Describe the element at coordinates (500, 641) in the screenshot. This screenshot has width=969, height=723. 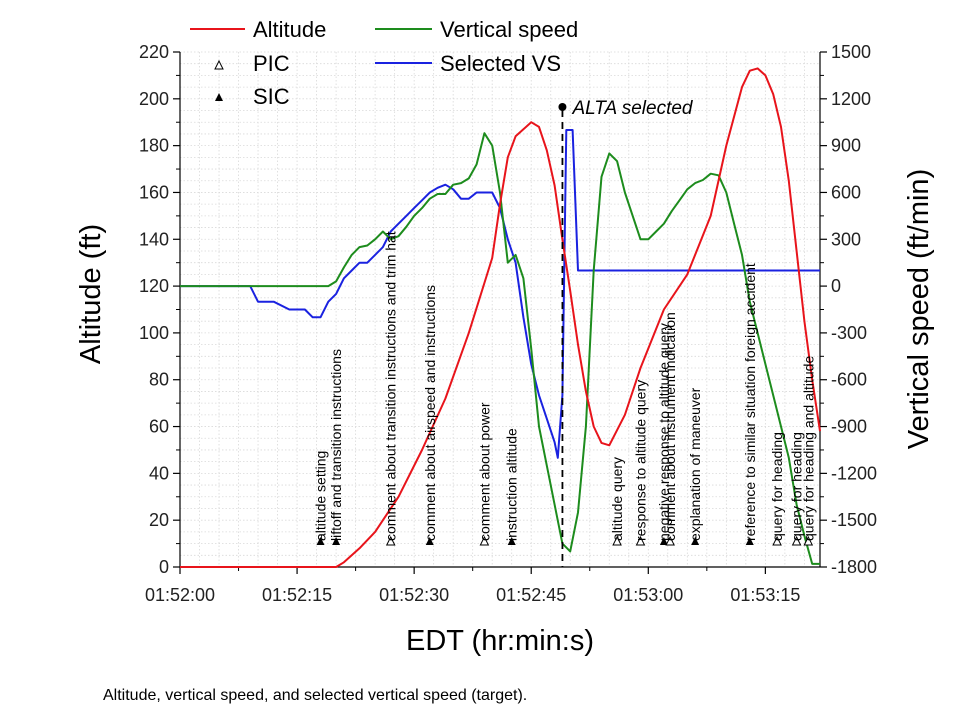
I see `x-axis-label: EDT (hr:min:s)` at that location.